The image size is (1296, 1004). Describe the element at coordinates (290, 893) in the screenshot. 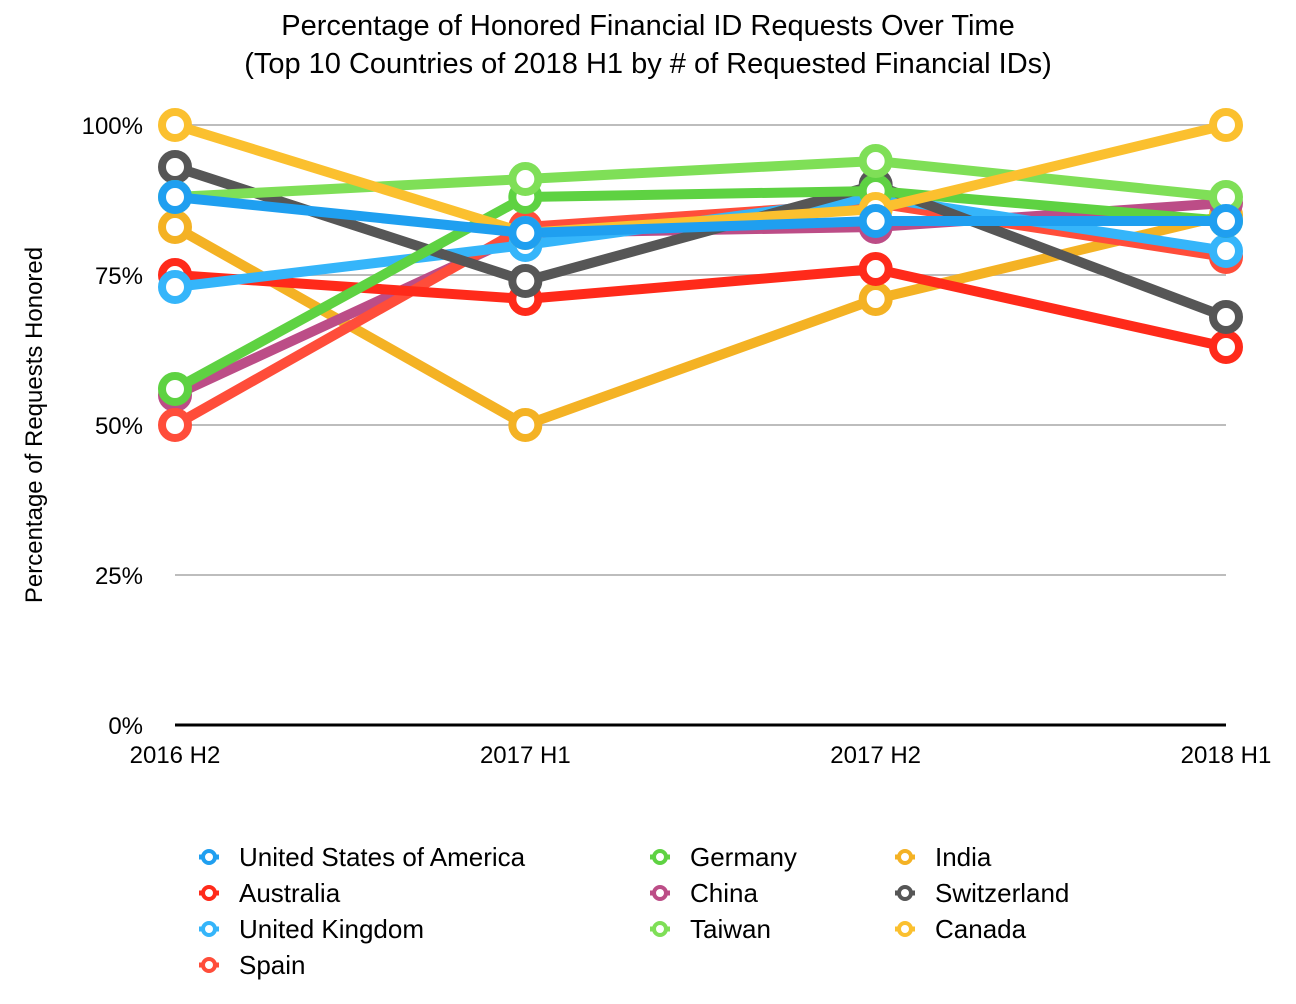

I see `legend-label: Australia` at that location.